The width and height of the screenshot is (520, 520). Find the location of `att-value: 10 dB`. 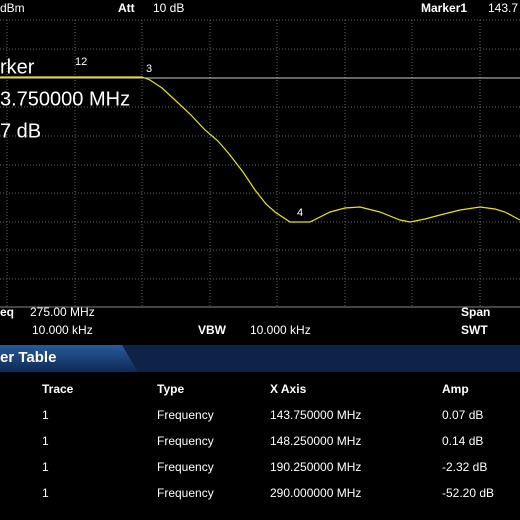

att-value: 10 dB is located at coordinates (168, 8).